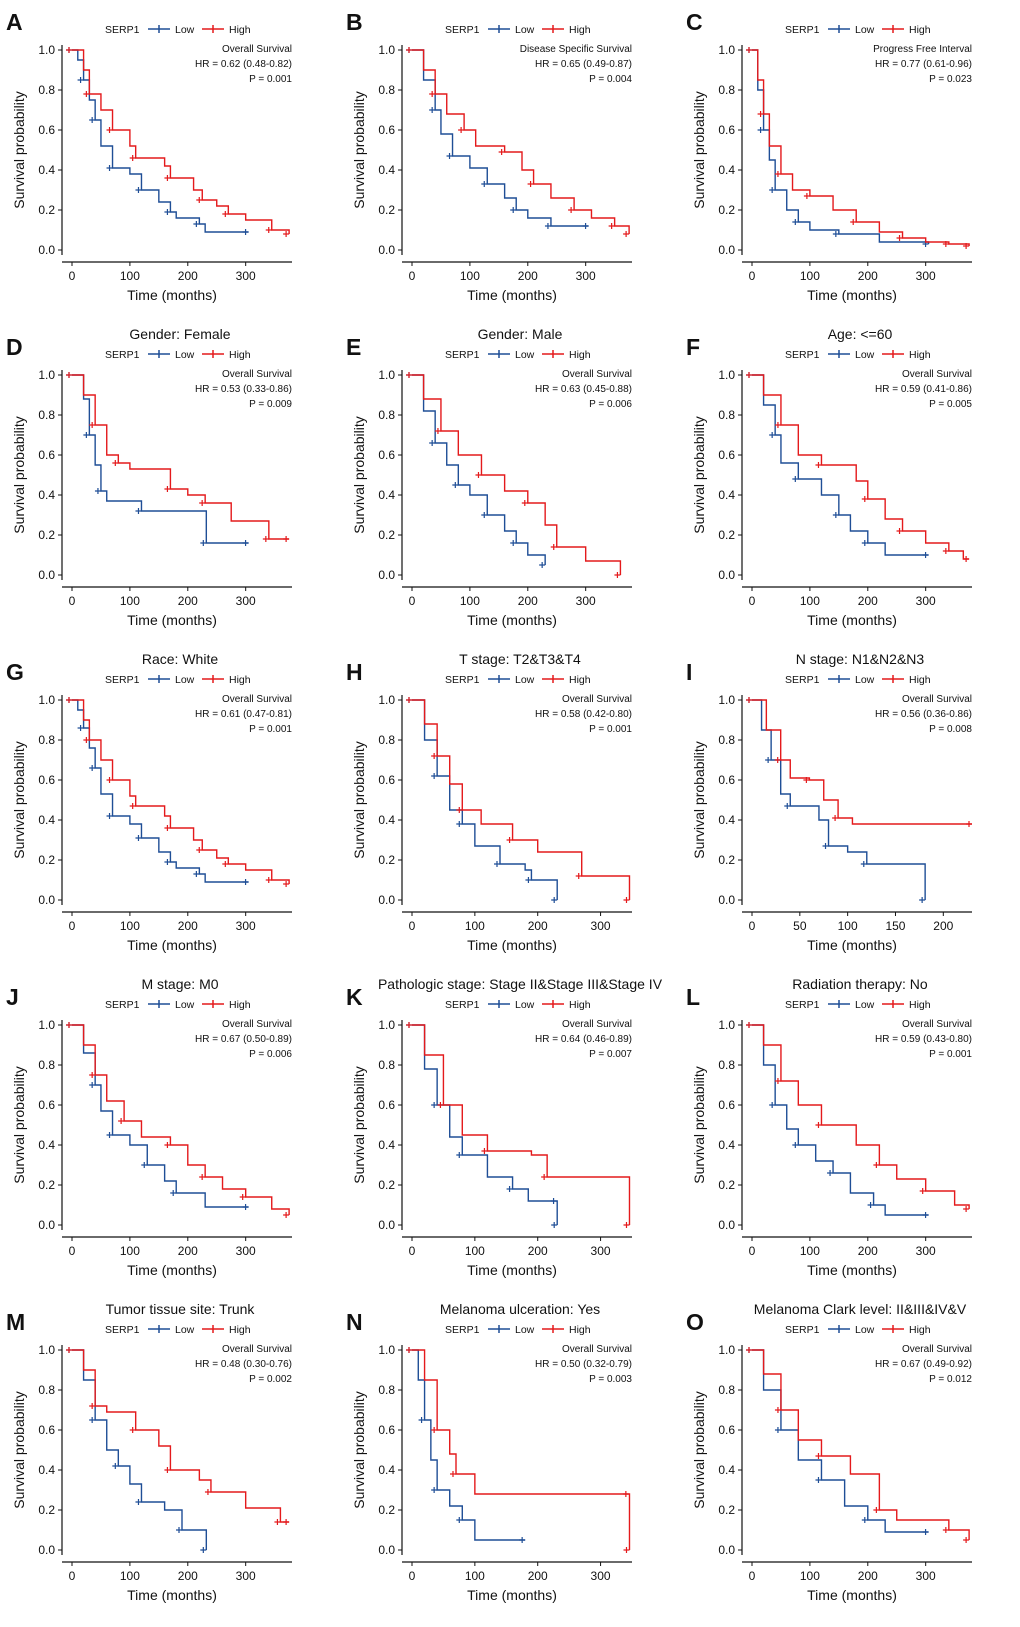 Image resolution: width=1020 pixels, height=1627 pixels. Describe the element at coordinates (694, 22) in the screenshot. I see `panel-label: C` at that location.